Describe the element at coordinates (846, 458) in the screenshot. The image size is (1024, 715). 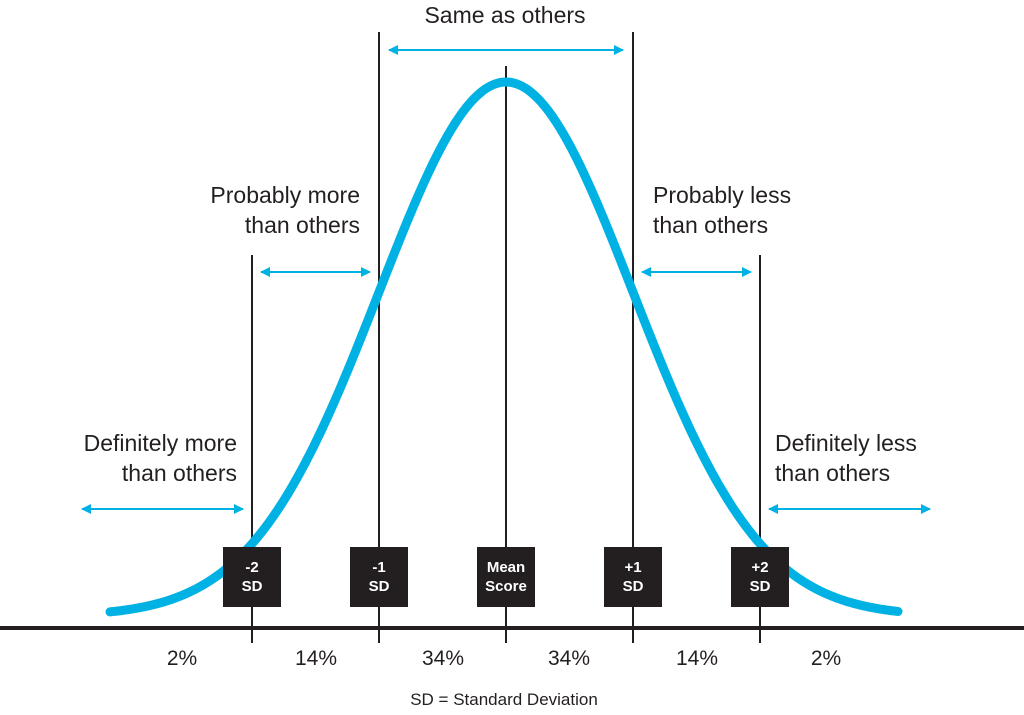
I see `definitely-less-label: Definitely less than others` at that location.